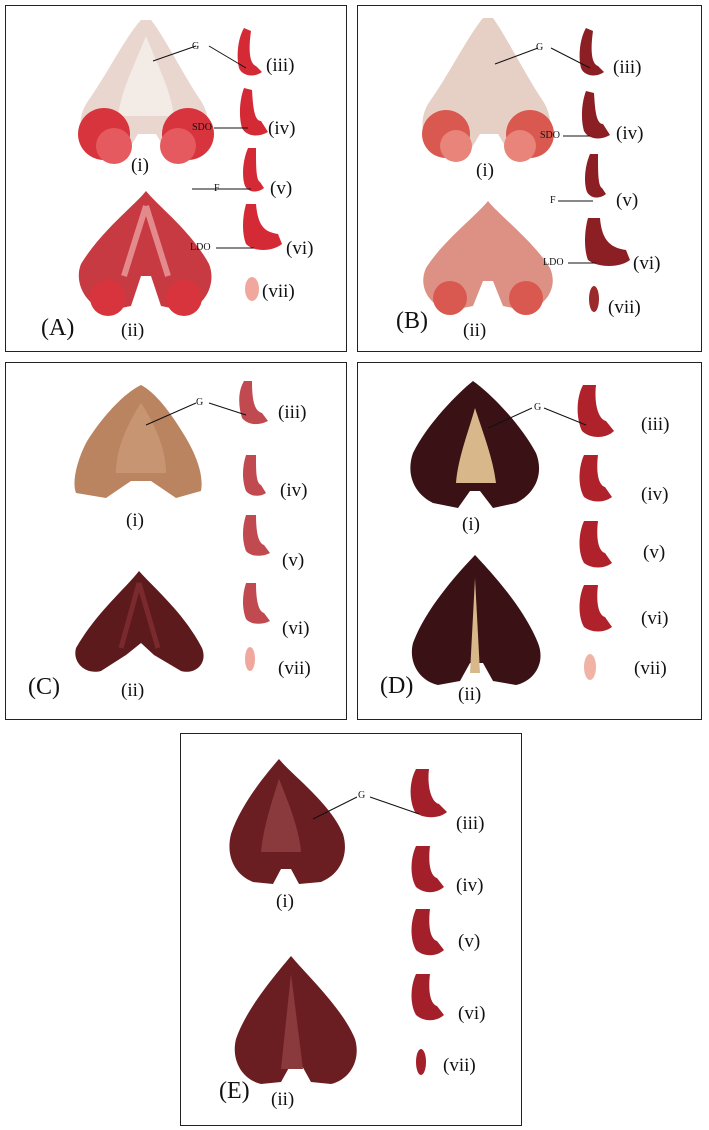  What do you see at coordinates (469, 941) in the screenshot?
I see `label-e-v: (v)` at bounding box center [469, 941].